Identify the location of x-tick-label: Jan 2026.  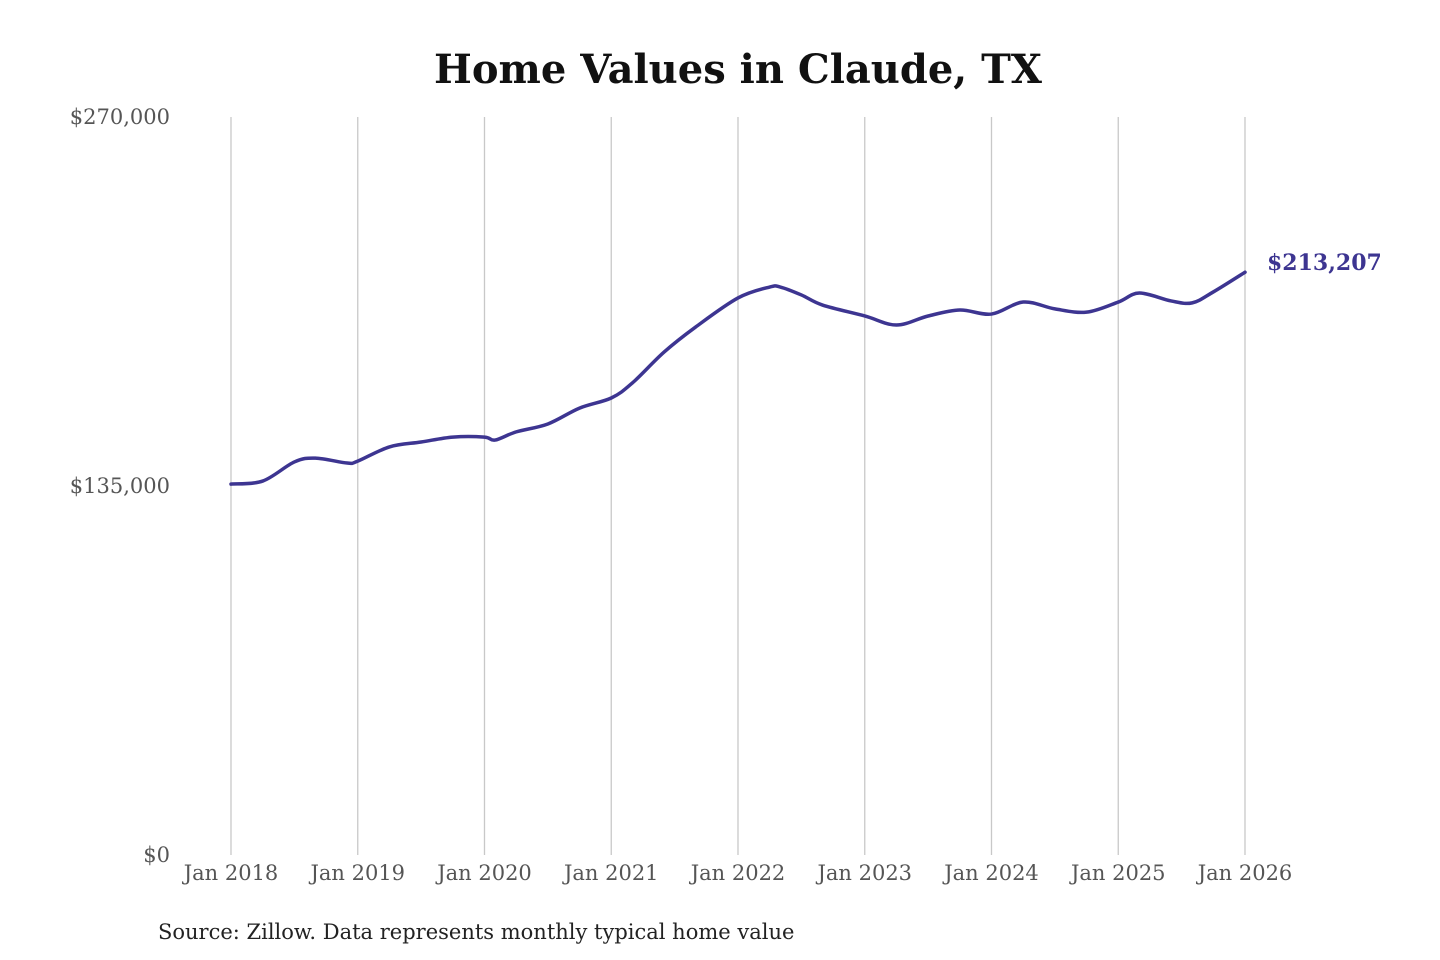
(1244, 873).